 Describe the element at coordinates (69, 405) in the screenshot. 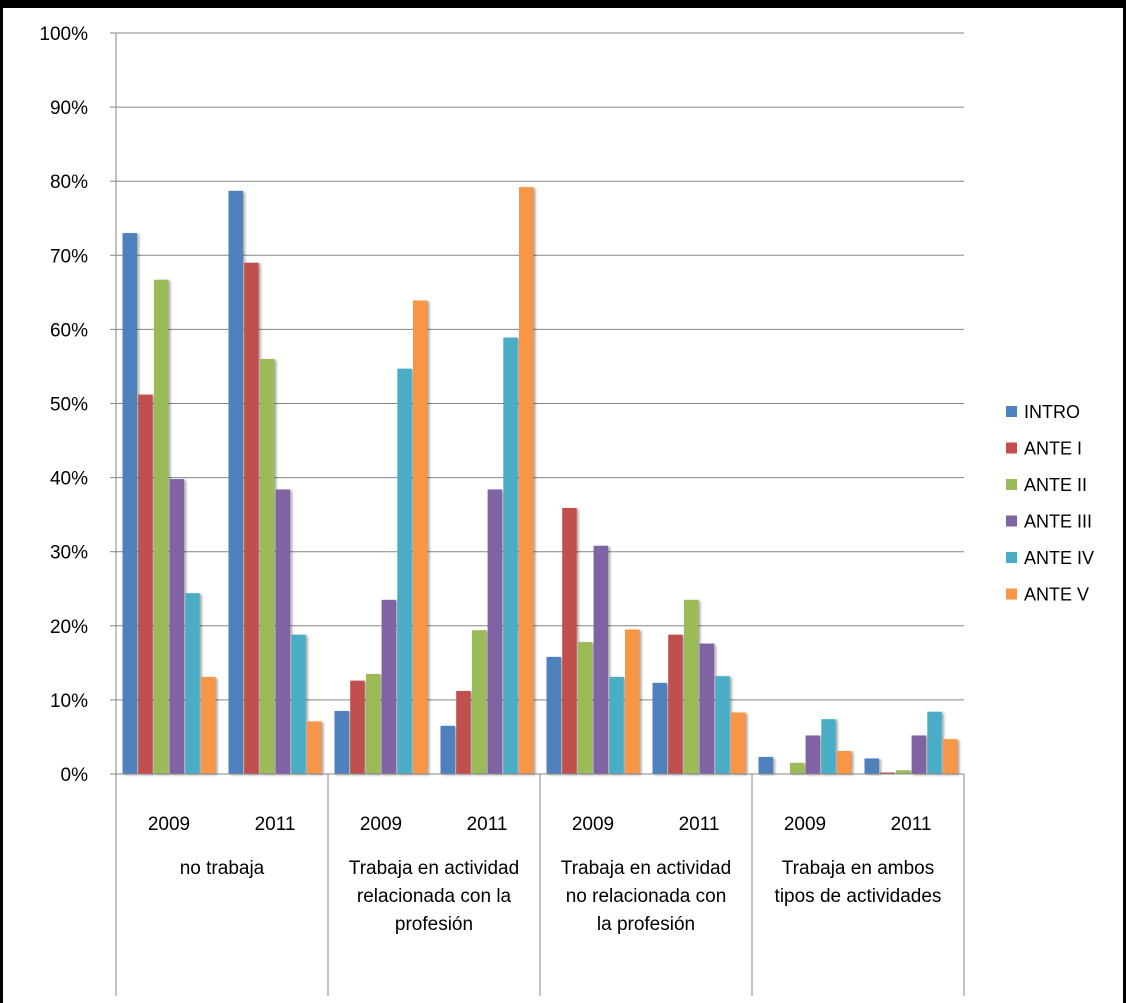

I see `y-tick-label: 50%` at that location.